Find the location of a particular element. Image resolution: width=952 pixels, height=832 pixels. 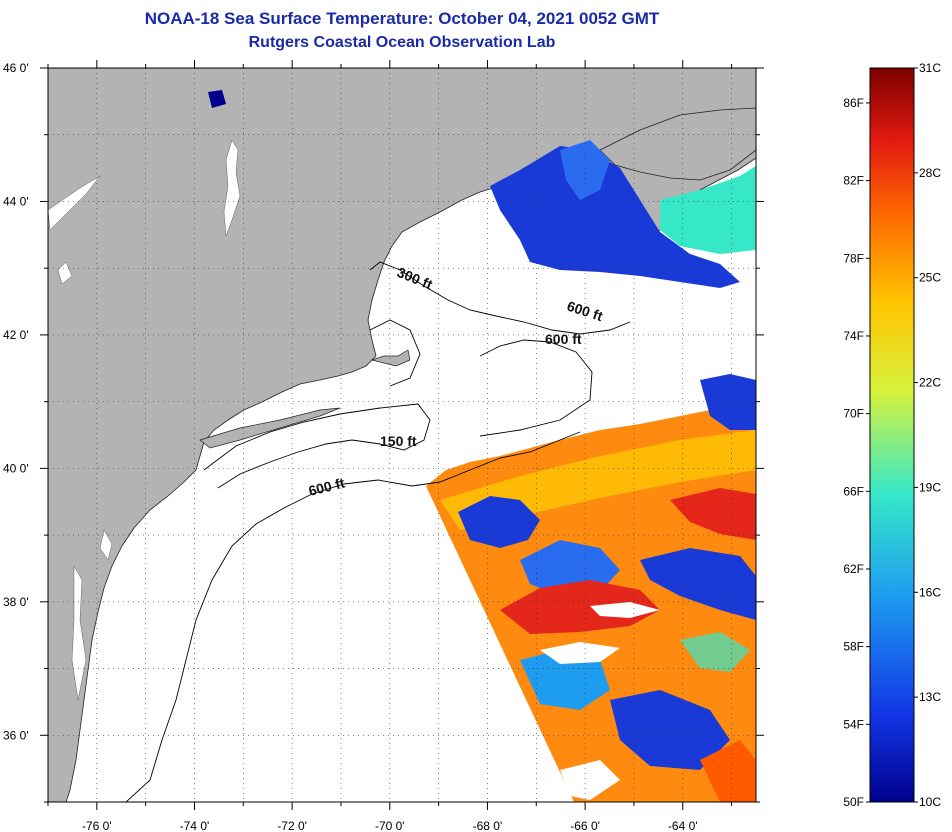

celsius-scale: 31C 28C 25C 22C 19C 16C 13C 10C is located at coordinates (927, 435).